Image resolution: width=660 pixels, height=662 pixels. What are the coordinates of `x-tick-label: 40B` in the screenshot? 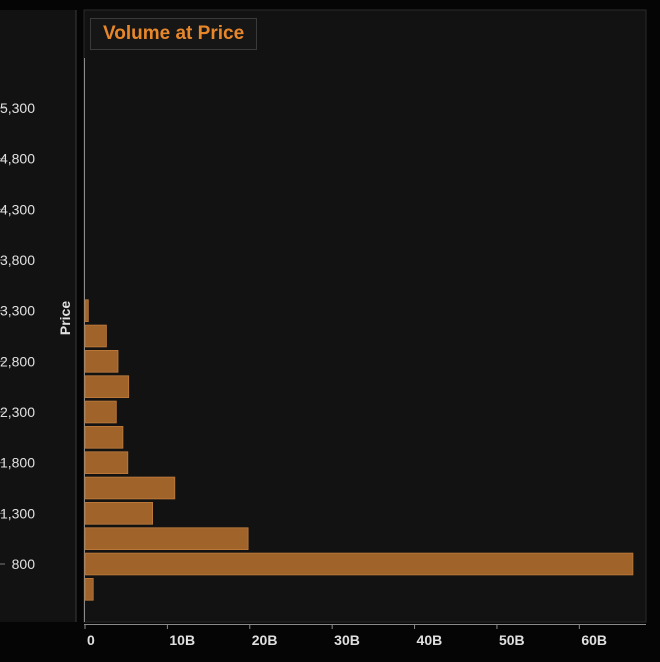 It's located at (430, 640).